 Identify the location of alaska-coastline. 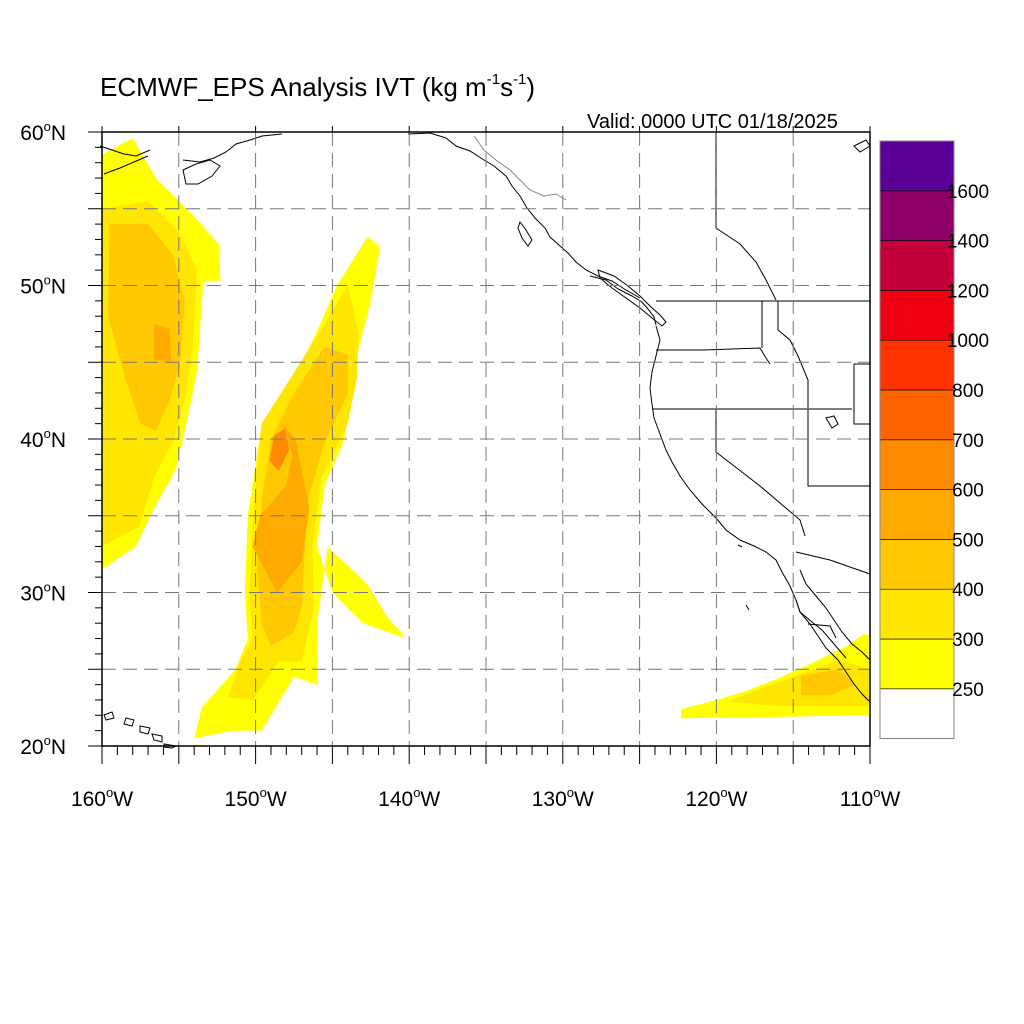
(524, 215).